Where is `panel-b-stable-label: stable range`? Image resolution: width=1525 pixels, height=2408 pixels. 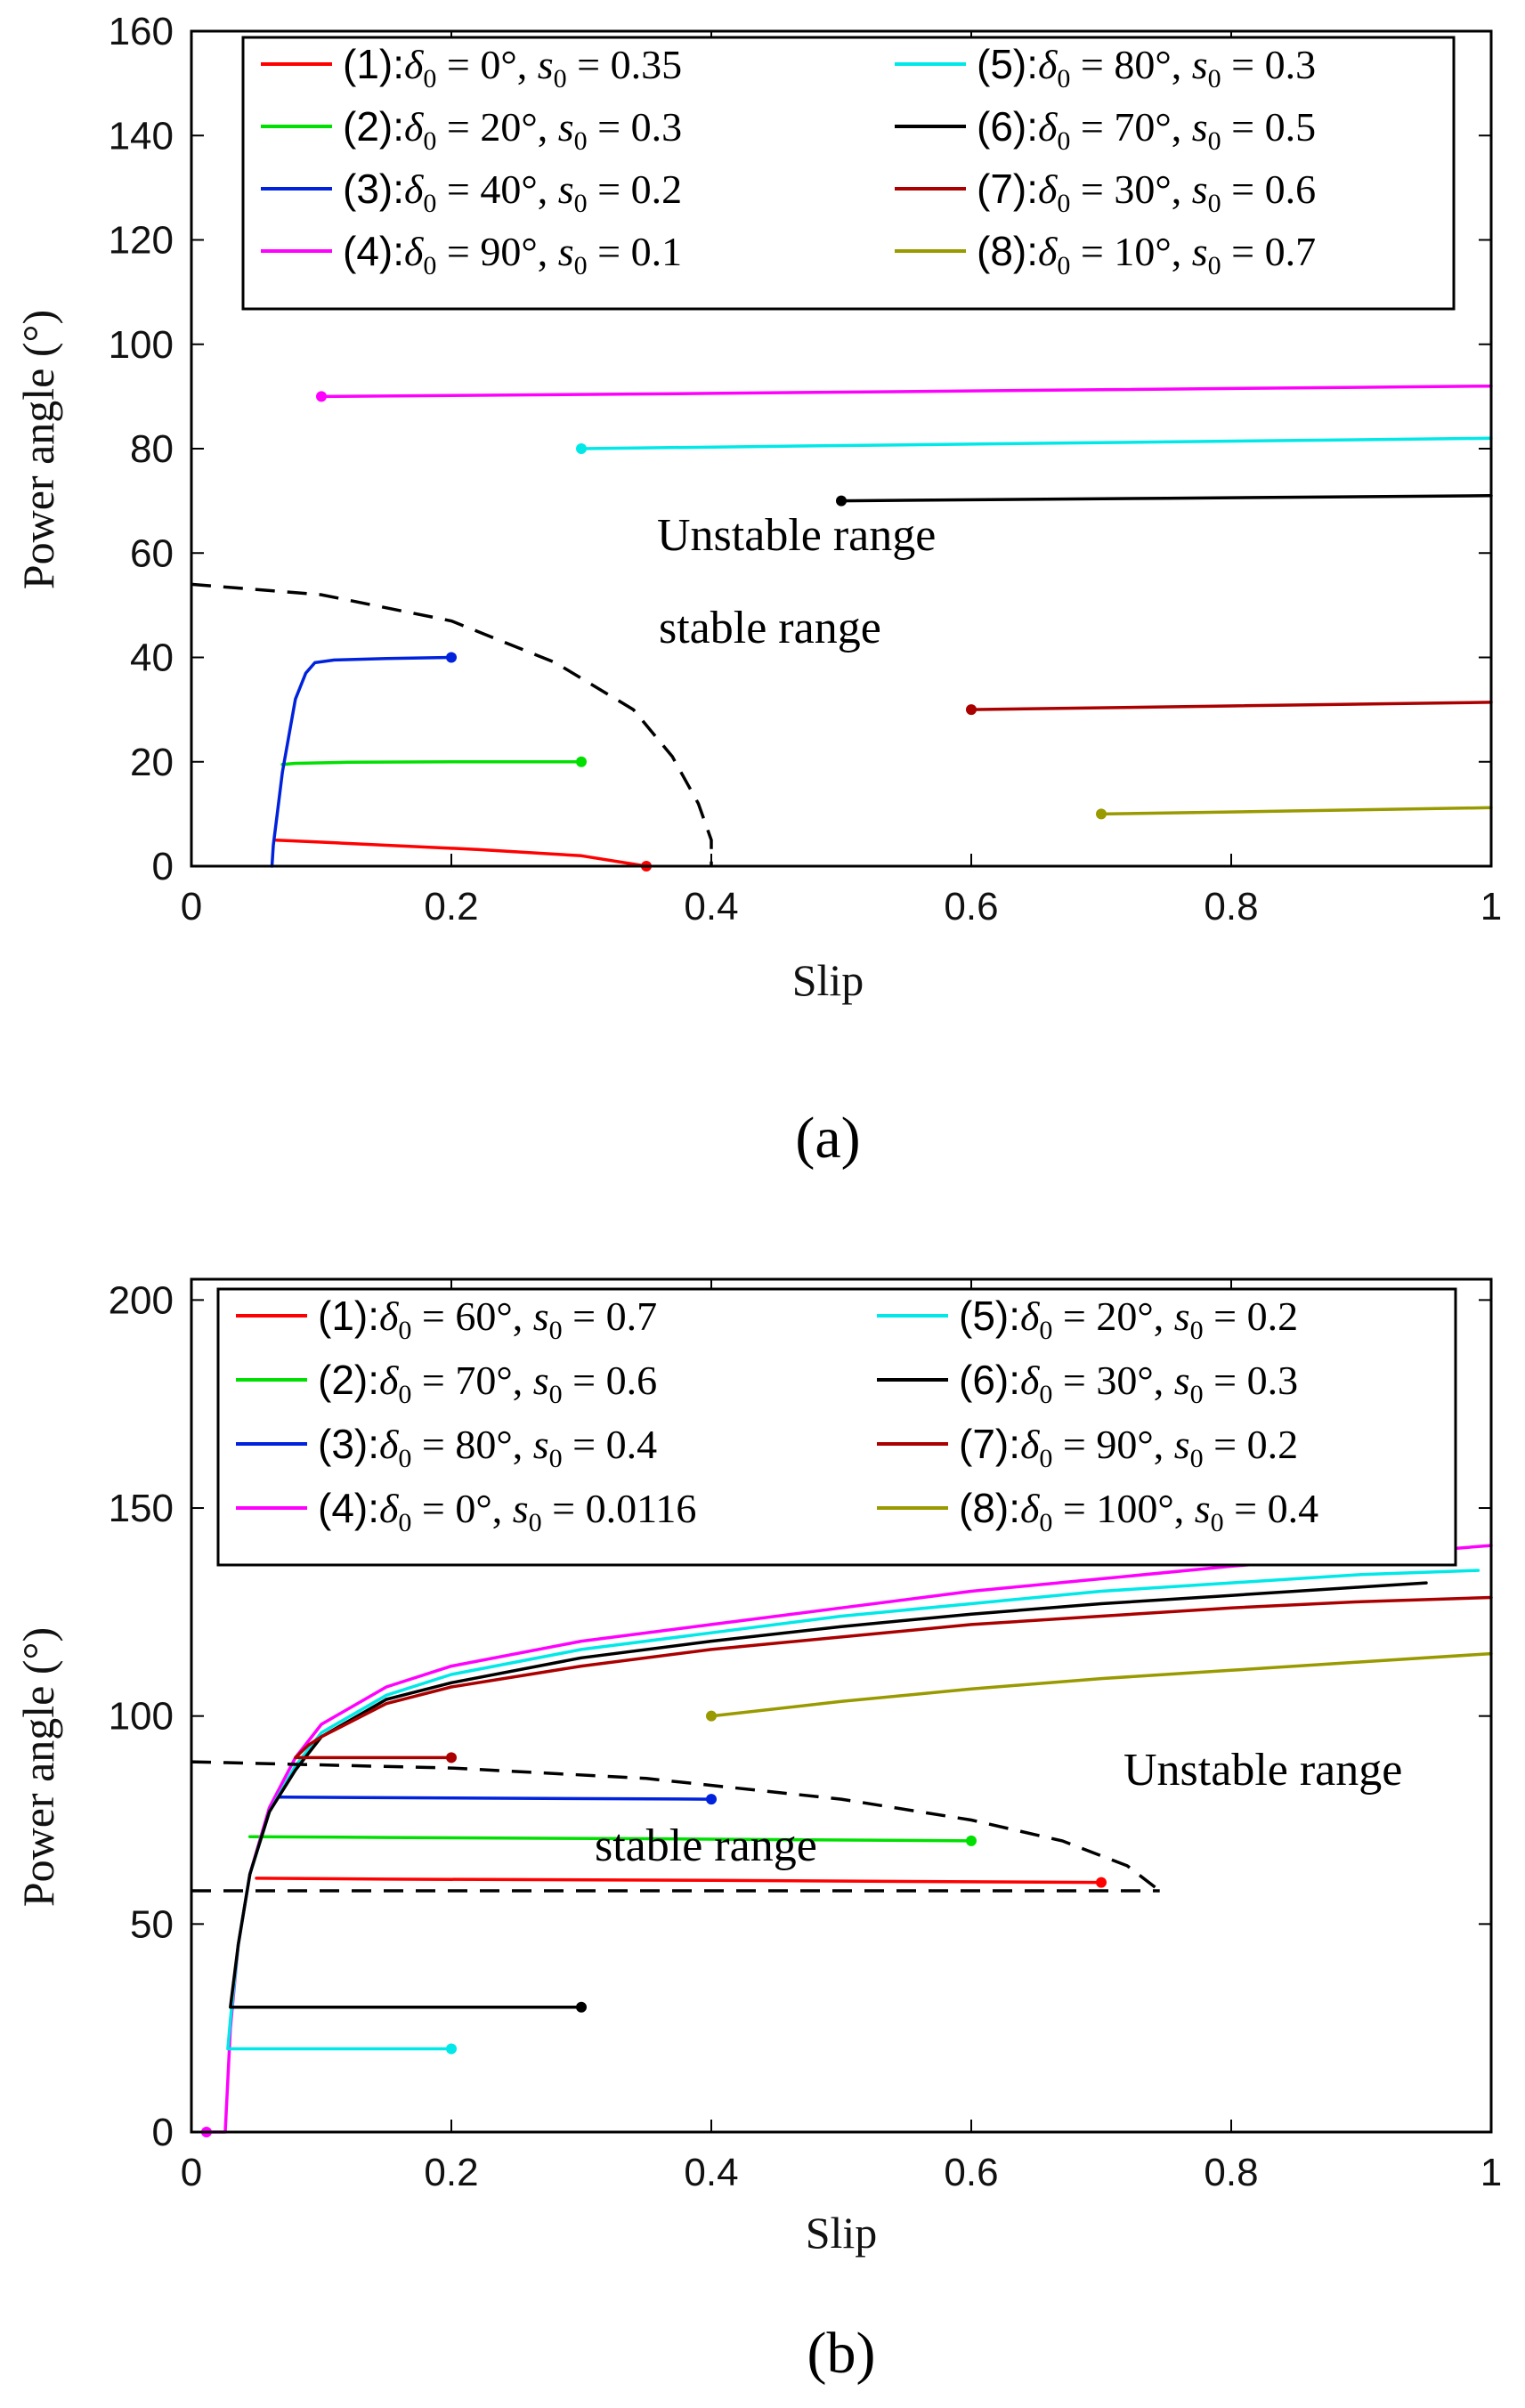
panel-b-stable-label: stable range is located at coordinates (706, 1845).